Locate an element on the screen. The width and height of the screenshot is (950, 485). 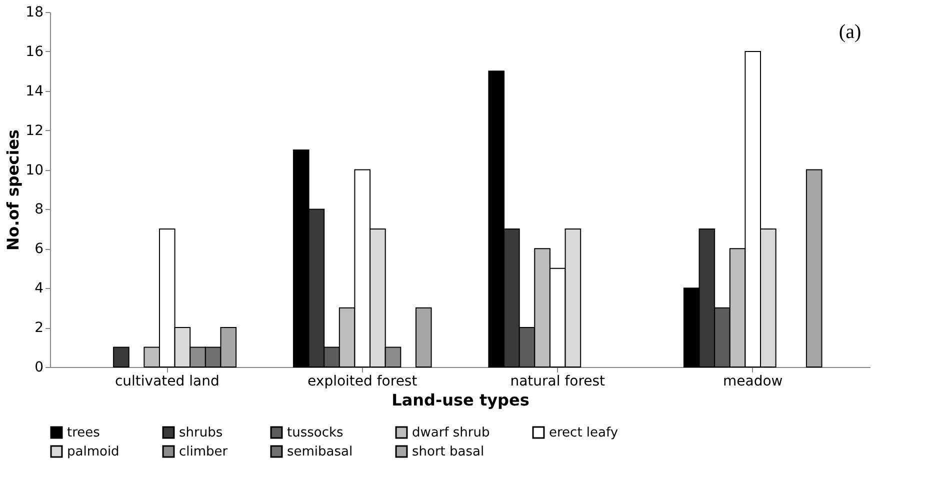
y-tick-label: 12 is located at coordinates (35, 130).